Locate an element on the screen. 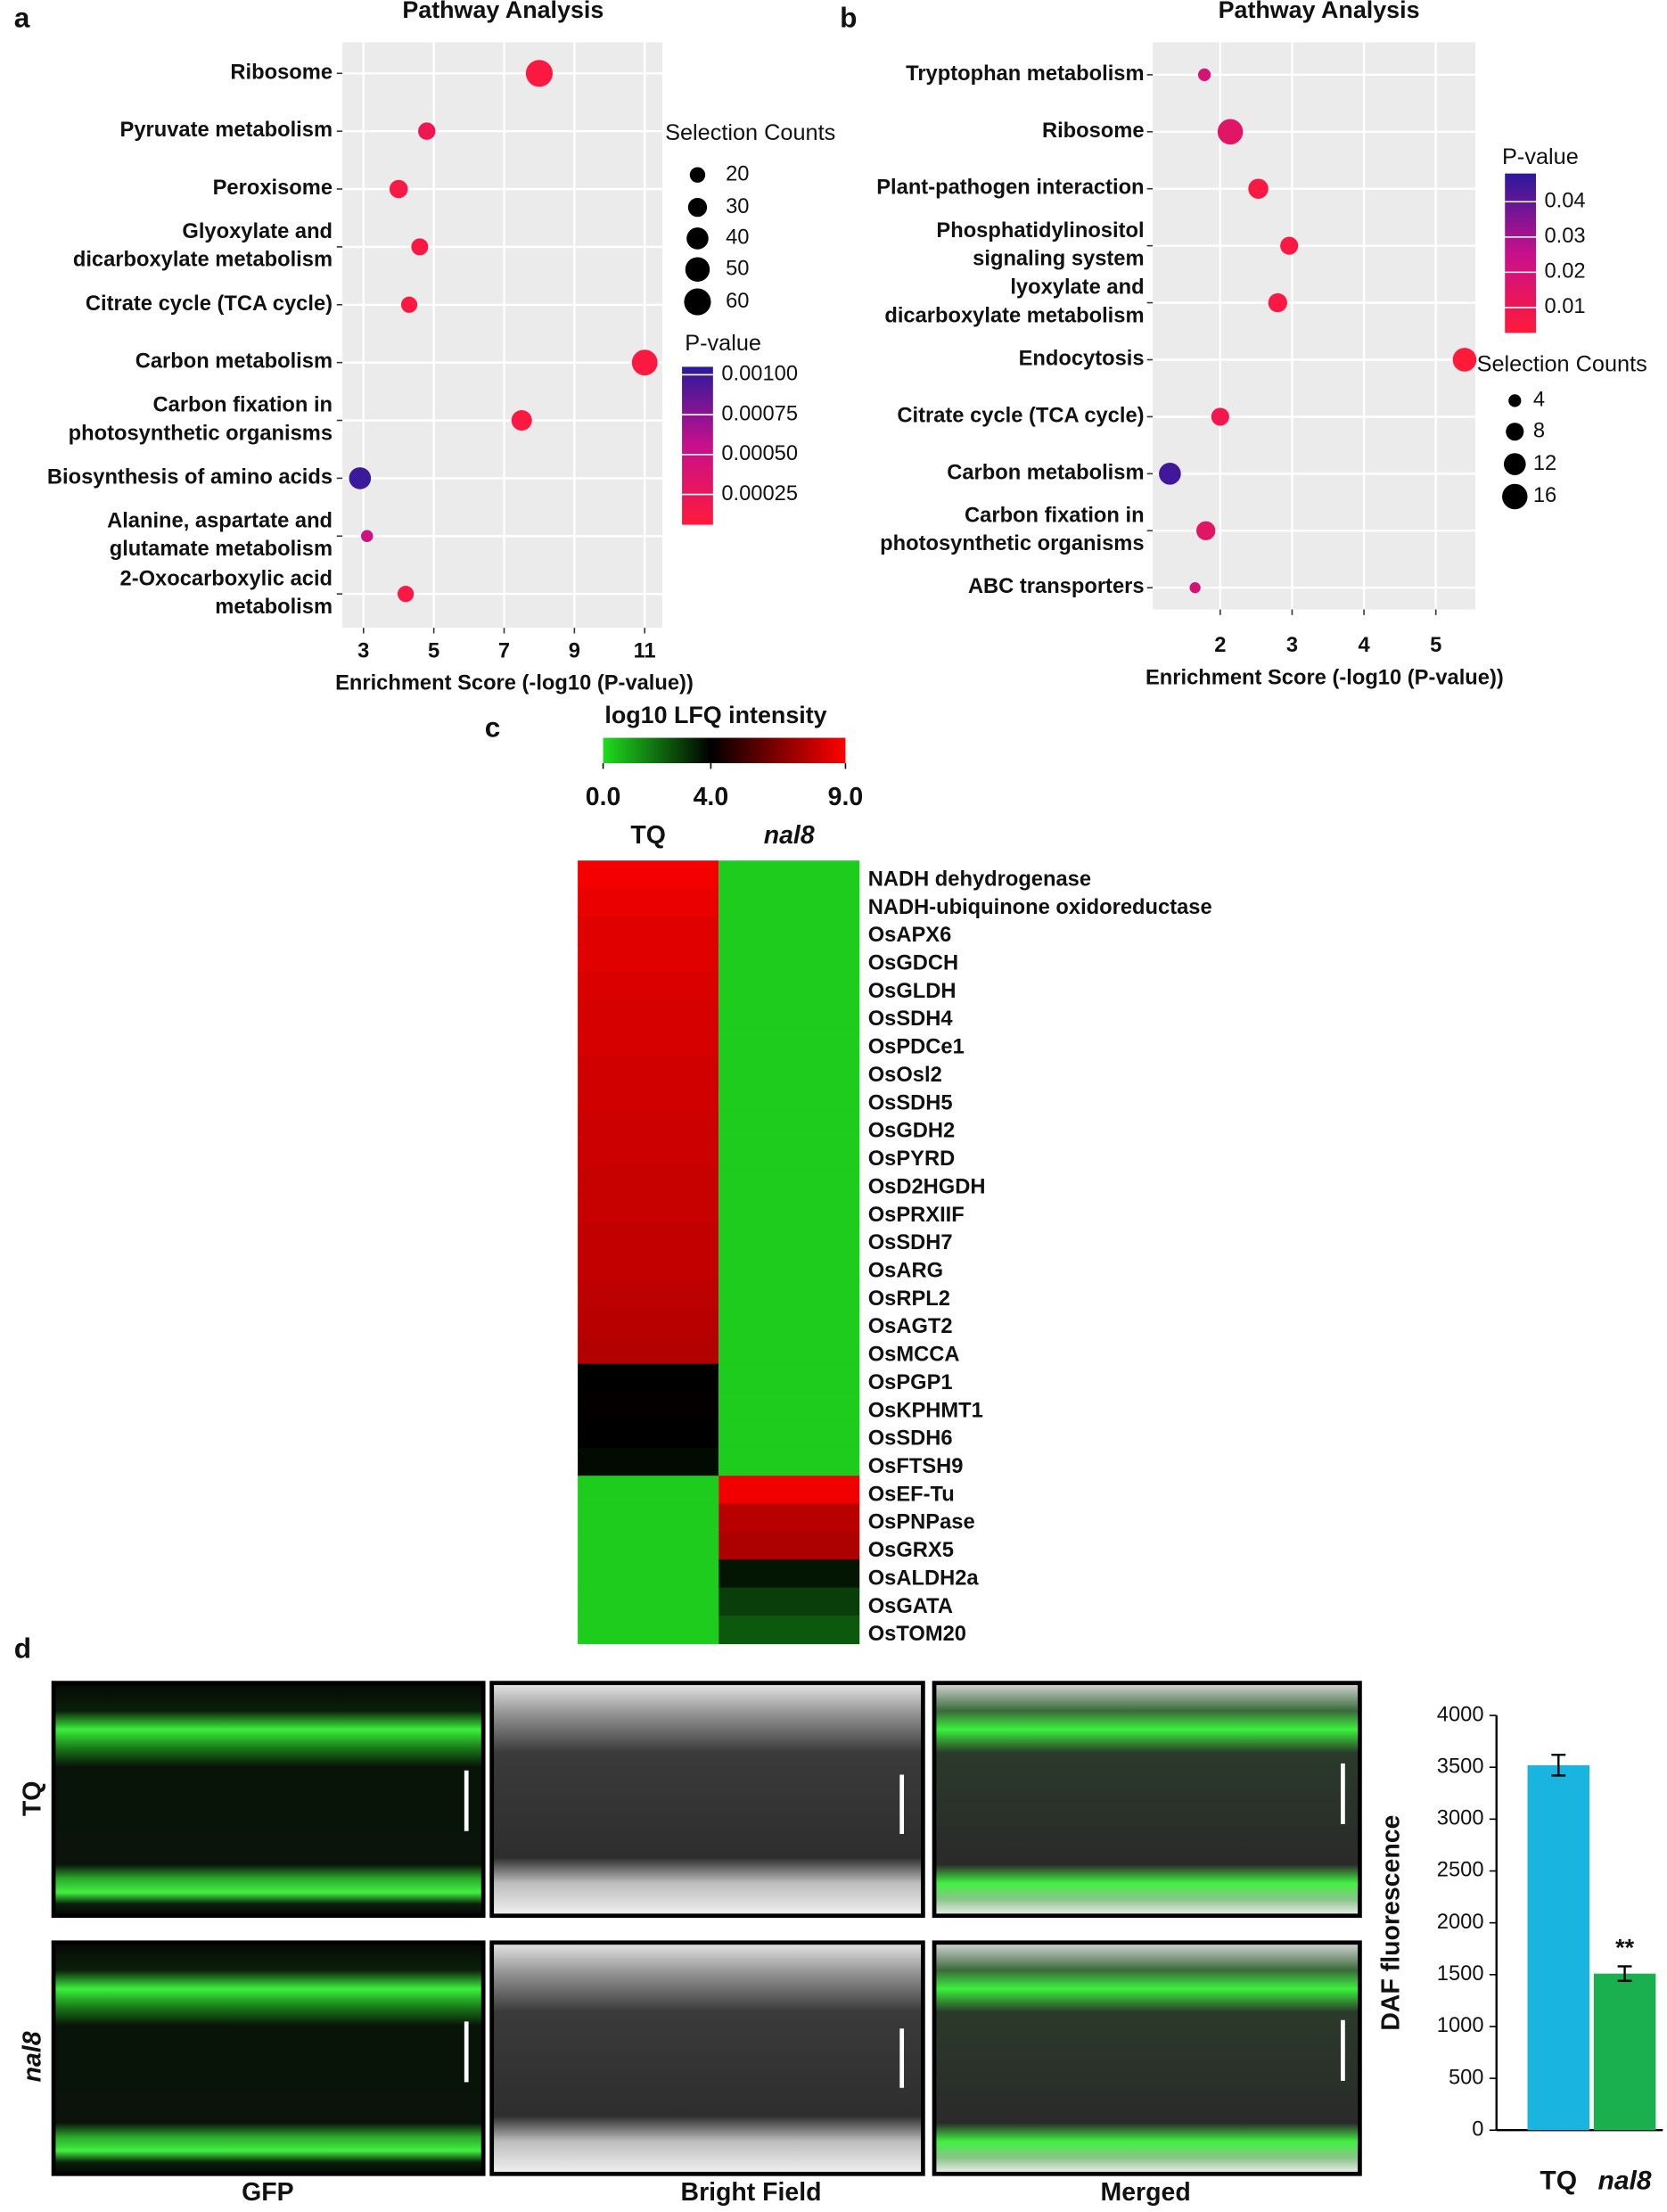 The image size is (1667, 2212). colorbar-label: 0.02 is located at coordinates (1565, 272).